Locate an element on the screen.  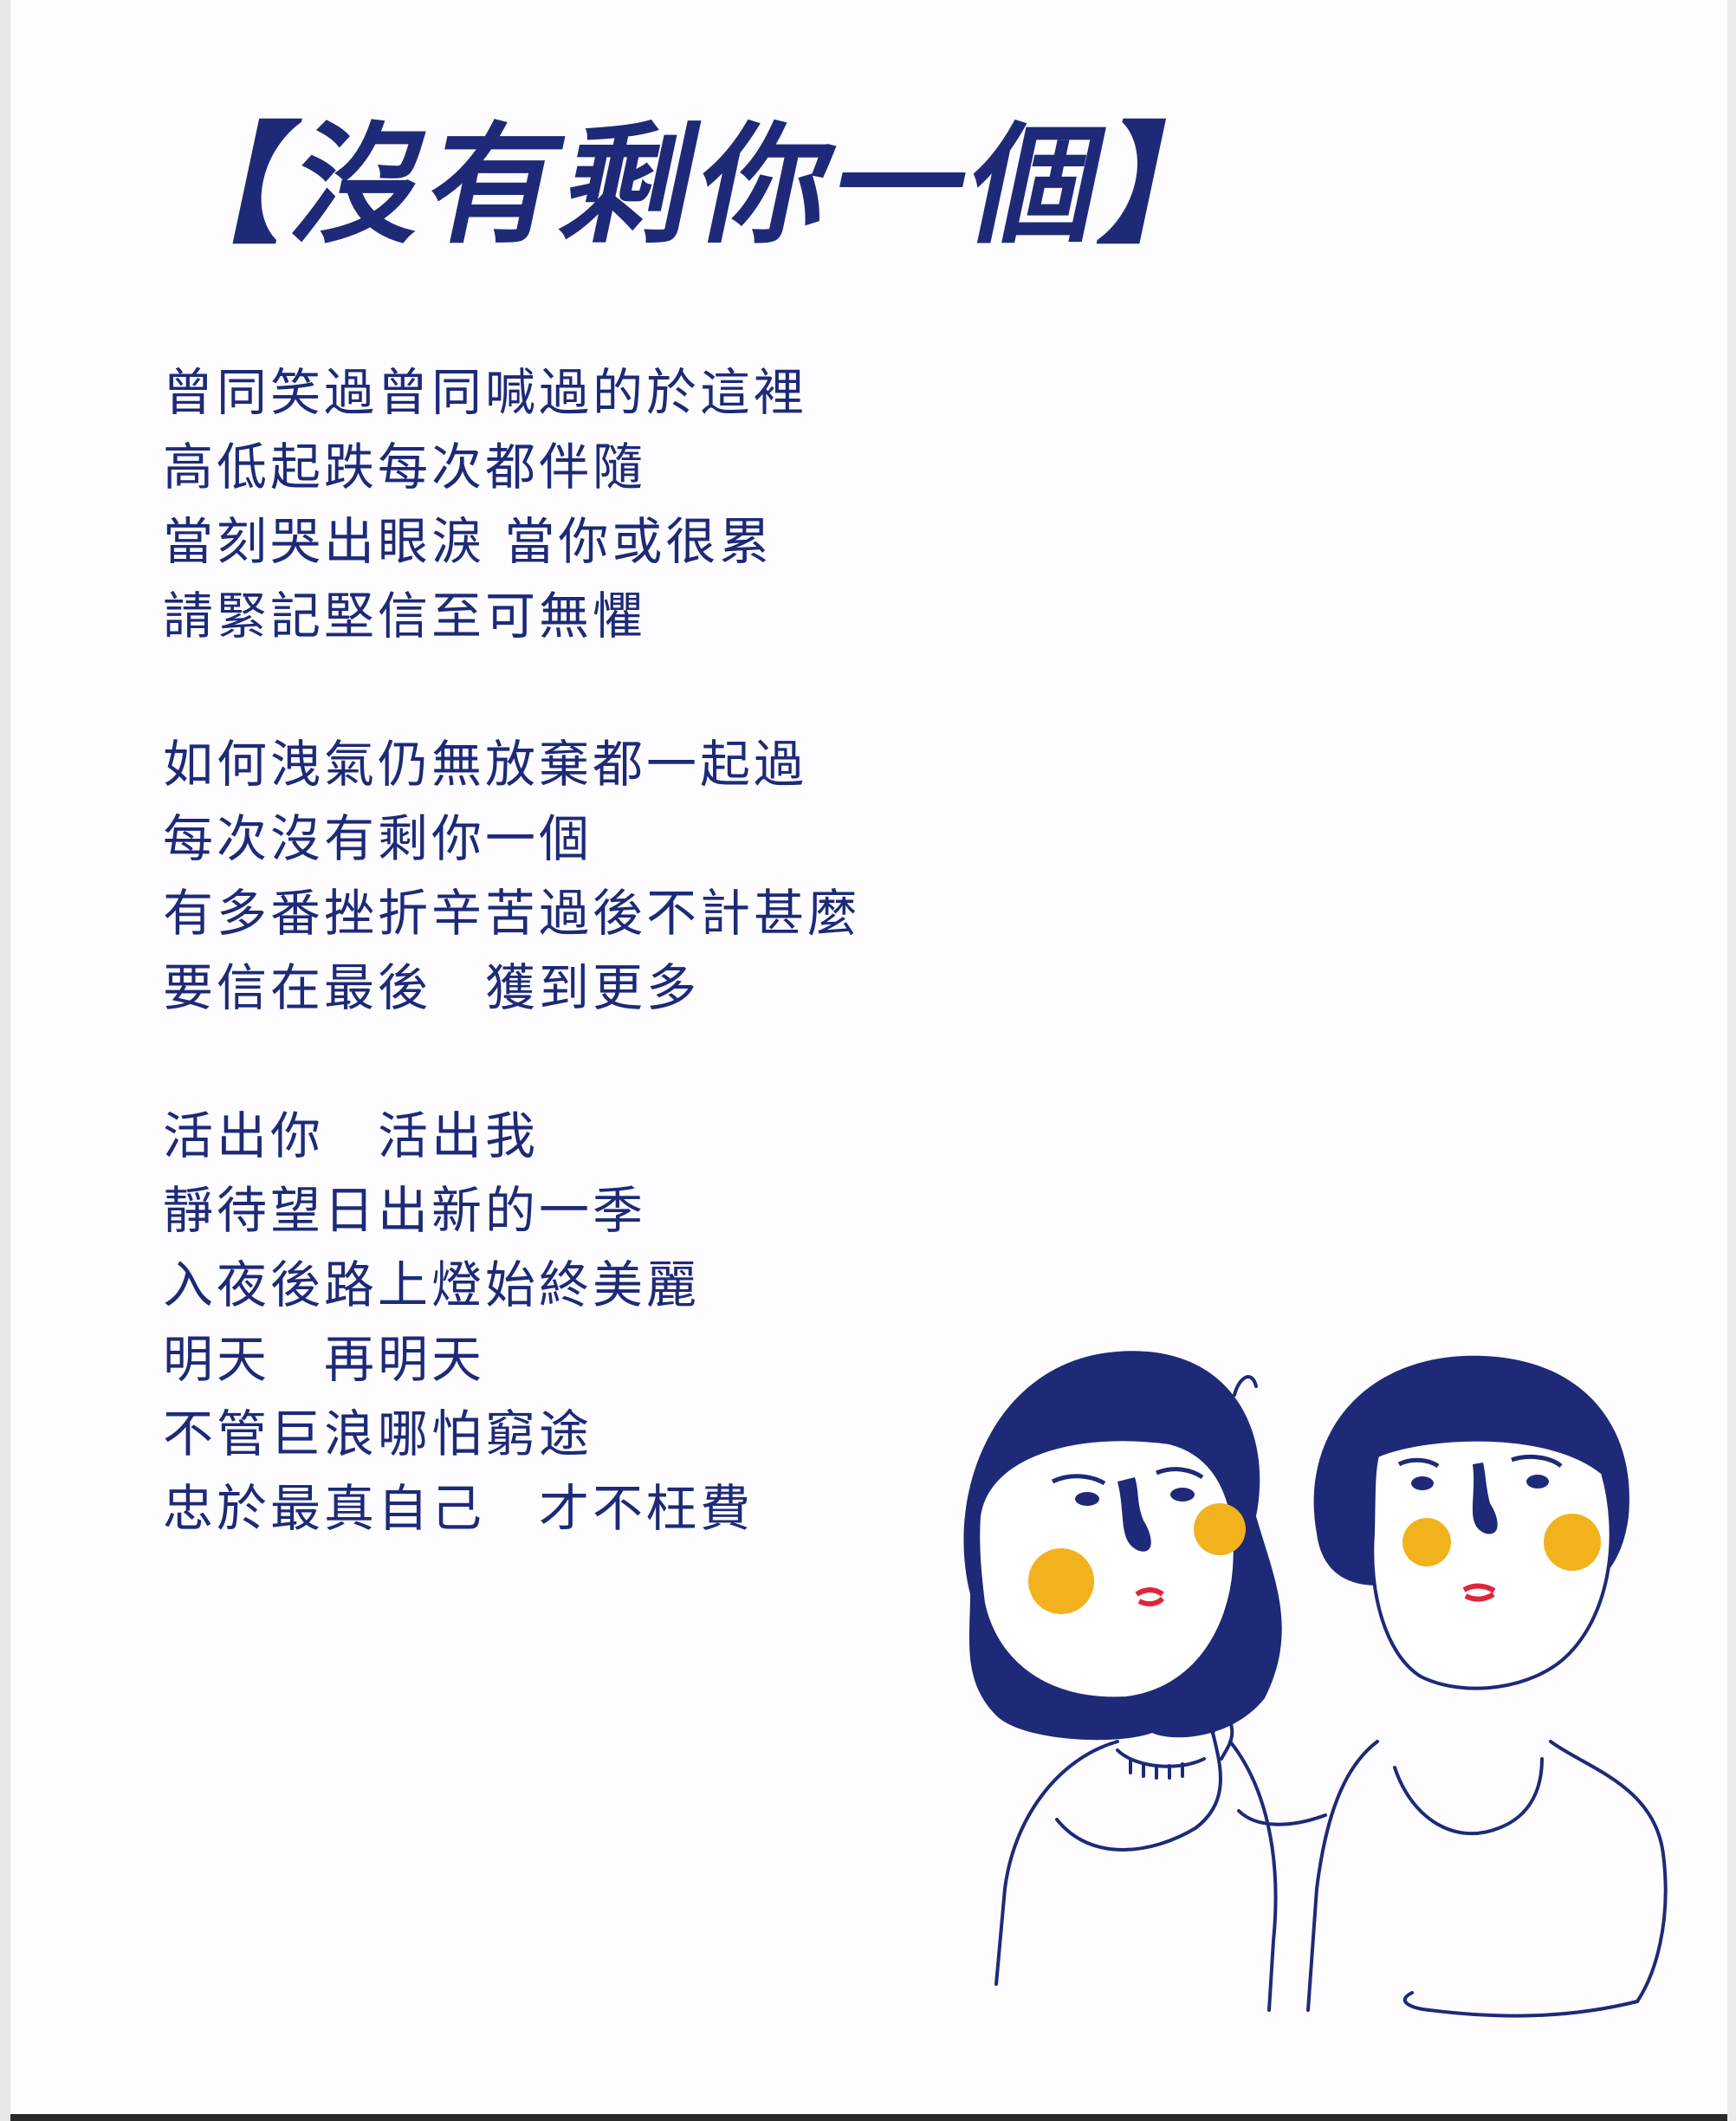
lyric-line: 有多番挫折辛苦過後不計甚麼 is located at coordinates (512, 914).